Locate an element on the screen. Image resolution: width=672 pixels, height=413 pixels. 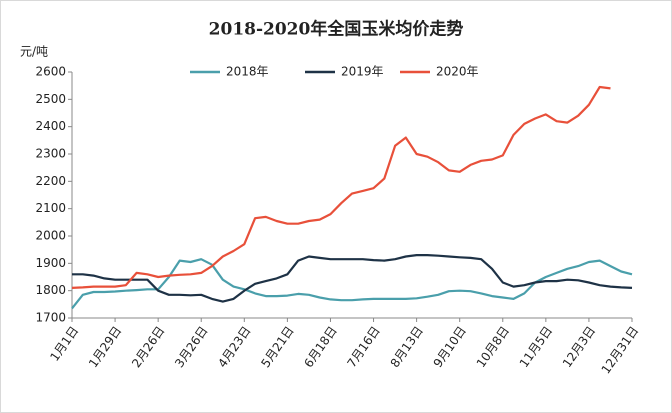
legend-label: 2019年 is located at coordinates (362, 72).